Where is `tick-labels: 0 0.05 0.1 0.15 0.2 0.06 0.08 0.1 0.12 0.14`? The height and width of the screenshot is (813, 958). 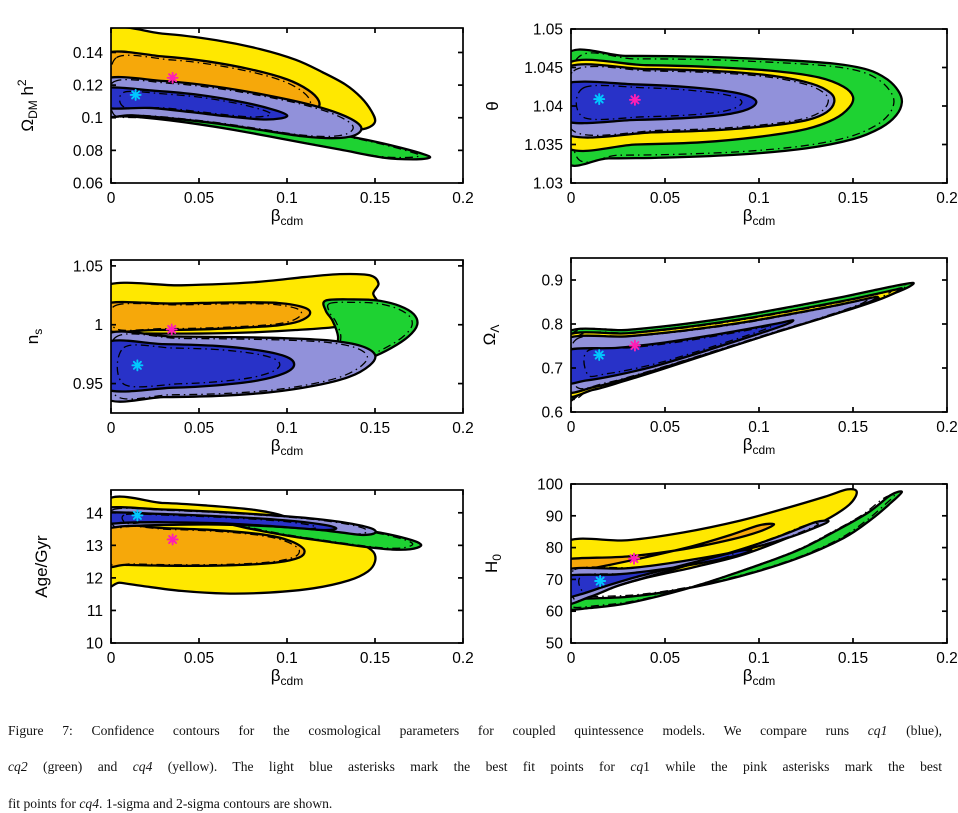
tick-labels: 0 0.05 0.1 0.15 0.2 0.06 0.08 0.1 0.12 0.14 is located at coordinates (273, 126).